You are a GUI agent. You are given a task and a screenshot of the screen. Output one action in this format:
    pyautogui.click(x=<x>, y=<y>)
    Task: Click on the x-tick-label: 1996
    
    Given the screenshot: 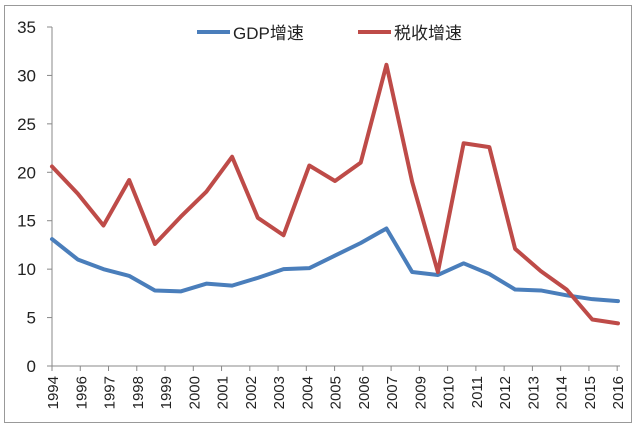 What is the action you would take?
    pyautogui.click(x=81, y=392)
    